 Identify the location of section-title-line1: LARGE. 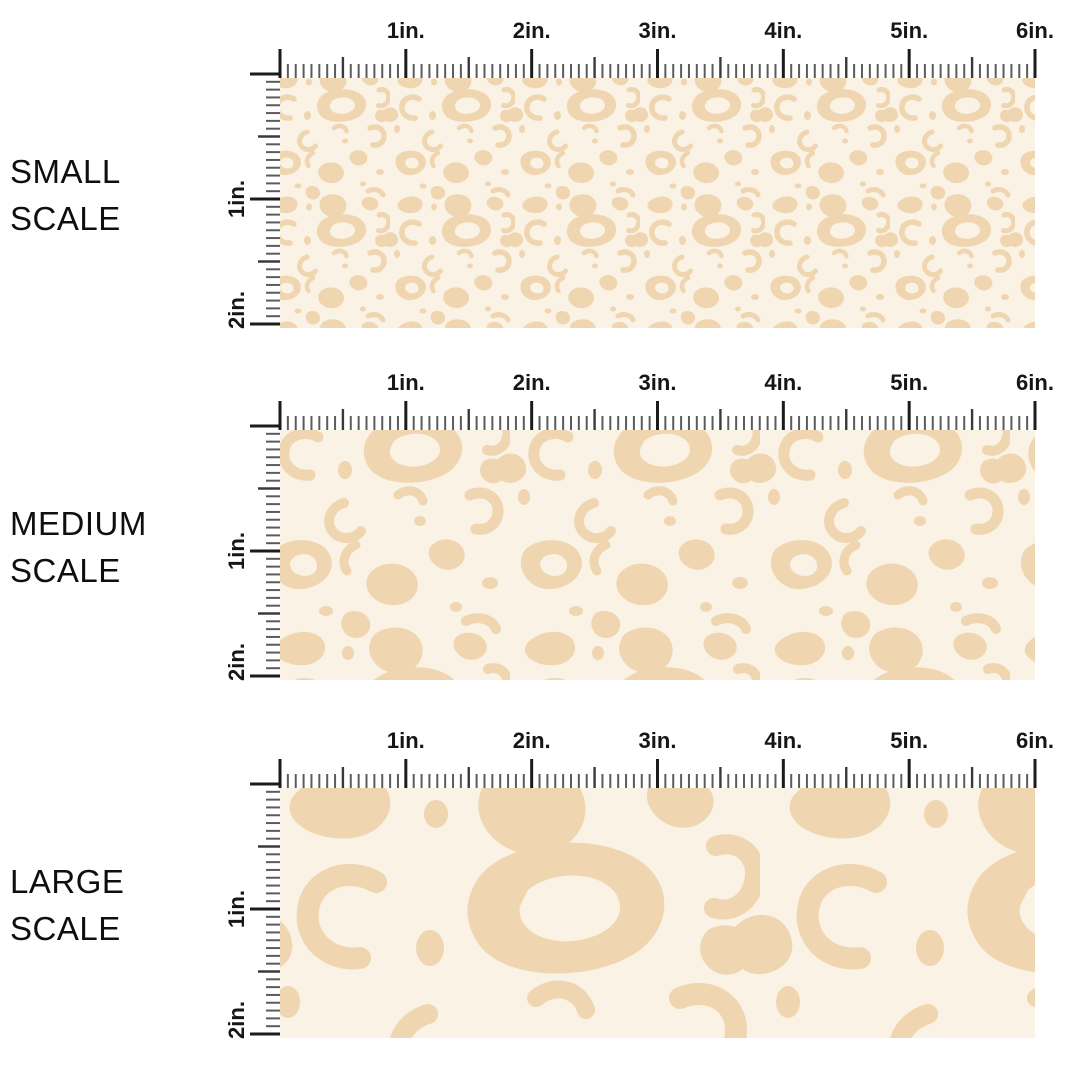
(67, 881).